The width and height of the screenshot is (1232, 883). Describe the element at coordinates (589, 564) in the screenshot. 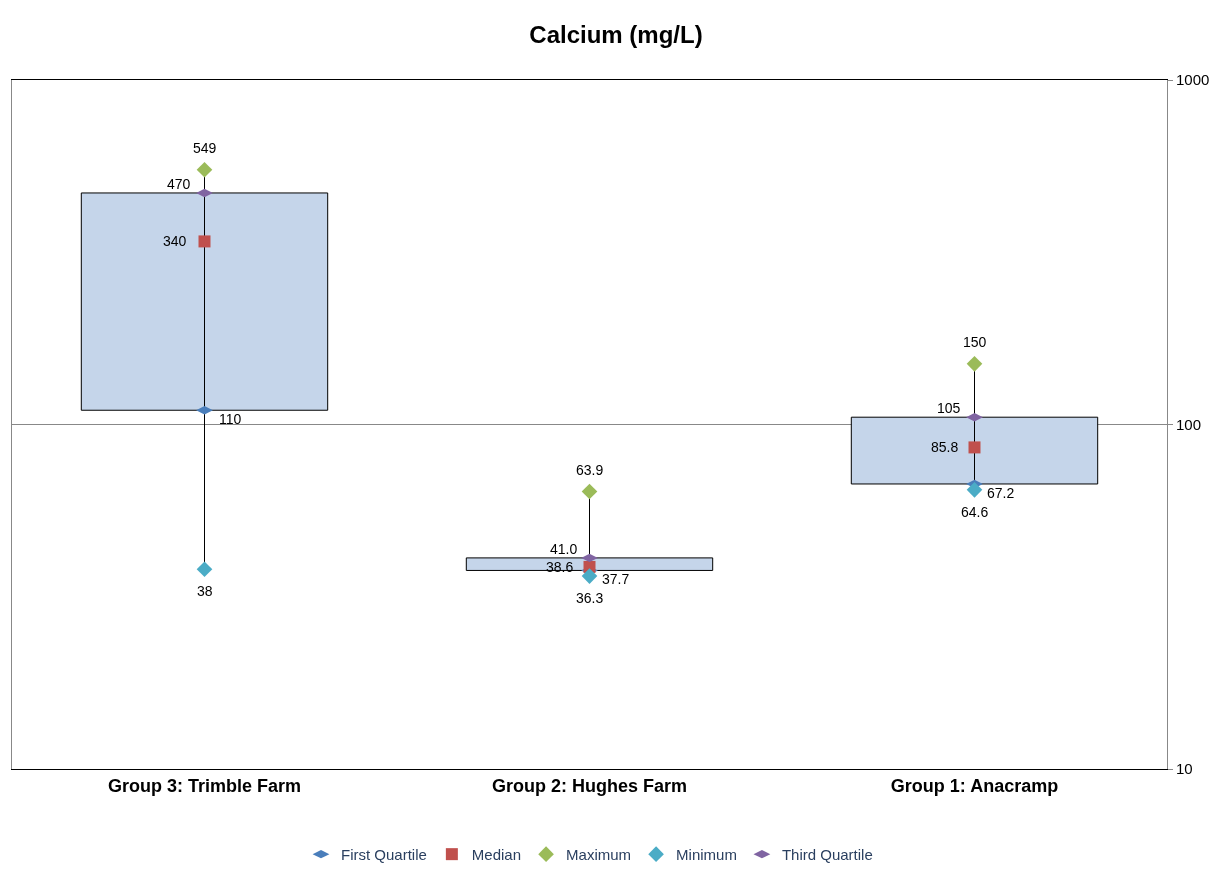

I see `bar` at that location.